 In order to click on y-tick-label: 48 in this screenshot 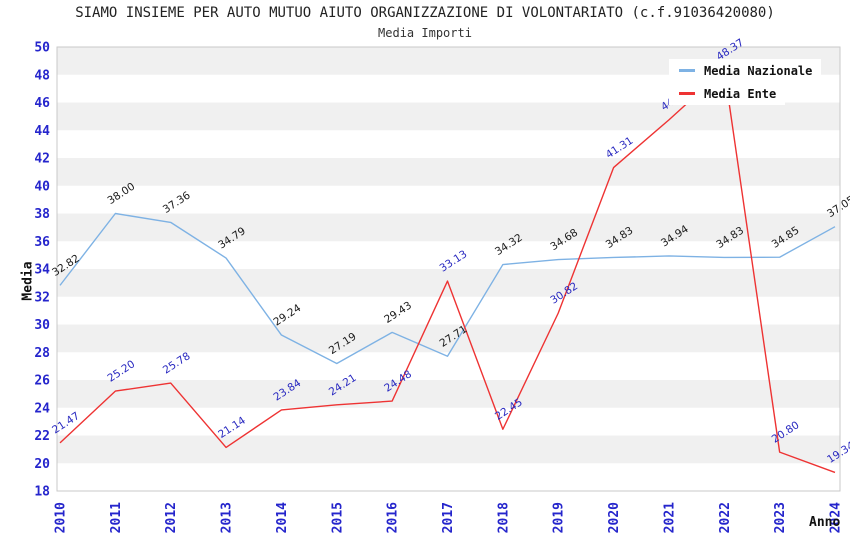, I will do `click(42, 75)`.